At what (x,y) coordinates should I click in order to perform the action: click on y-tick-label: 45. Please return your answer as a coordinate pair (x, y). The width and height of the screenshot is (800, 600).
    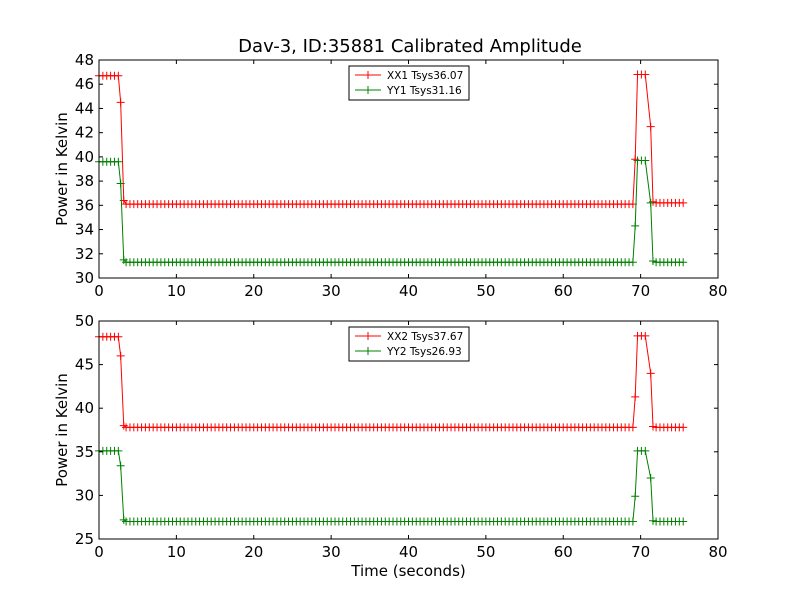
    Looking at the image, I should click on (84, 365).